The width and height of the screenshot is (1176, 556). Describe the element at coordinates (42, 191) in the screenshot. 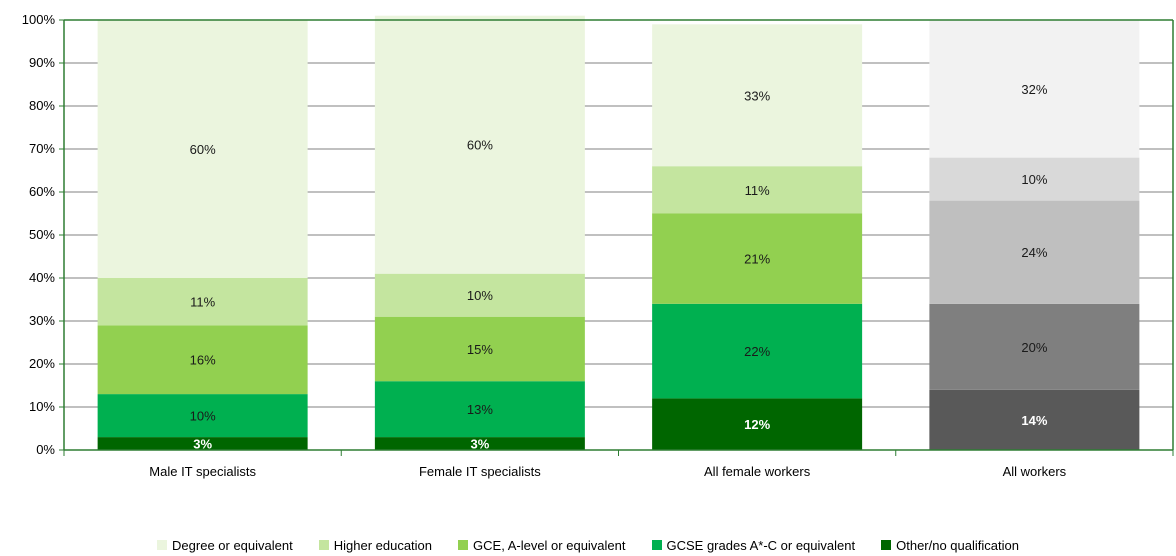

I see `y-tick-label: 60%` at that location.